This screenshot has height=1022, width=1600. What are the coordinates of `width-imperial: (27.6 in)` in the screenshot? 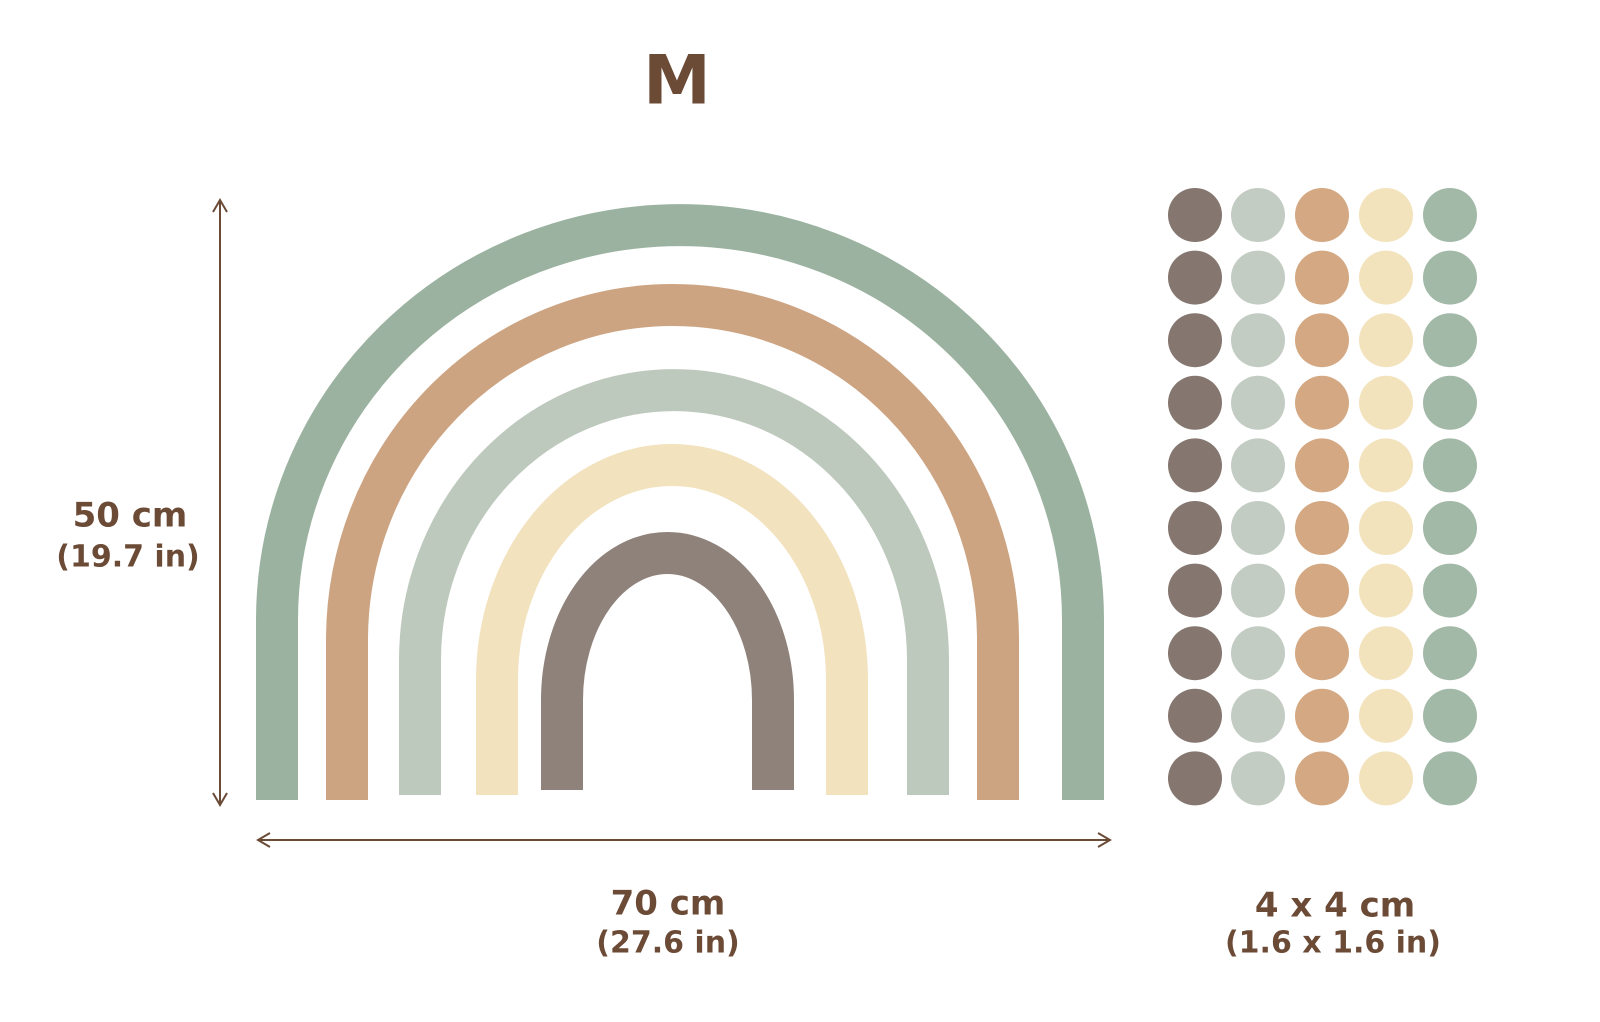 It's located at (668, 943).